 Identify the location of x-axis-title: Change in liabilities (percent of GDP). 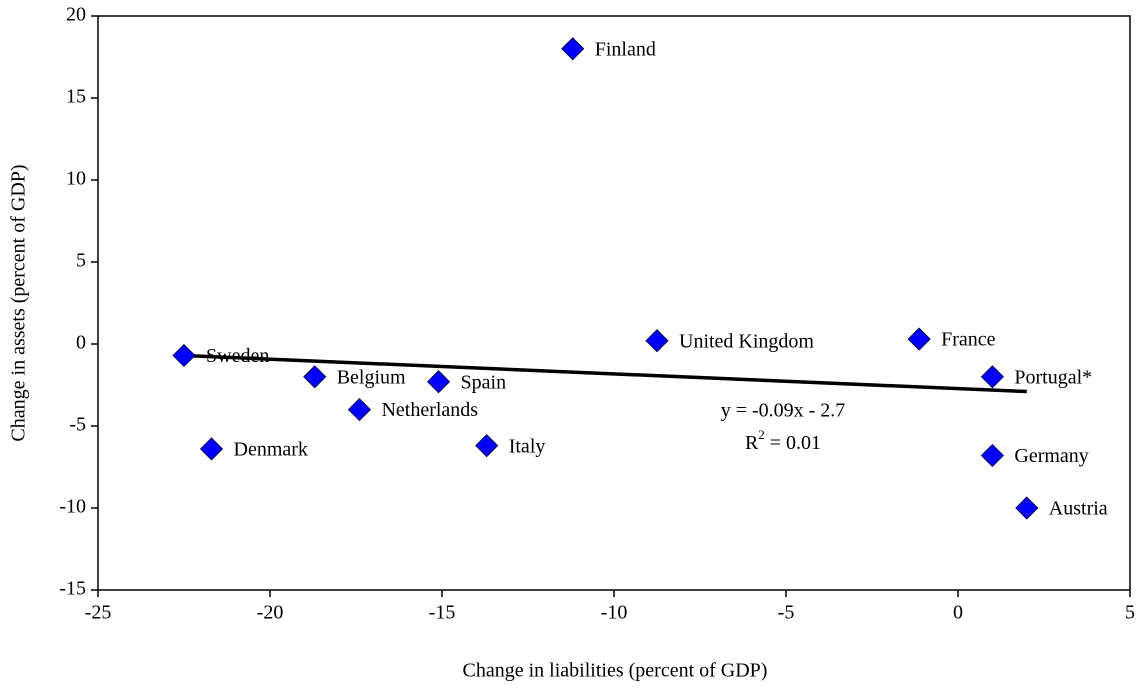
(615, 671).